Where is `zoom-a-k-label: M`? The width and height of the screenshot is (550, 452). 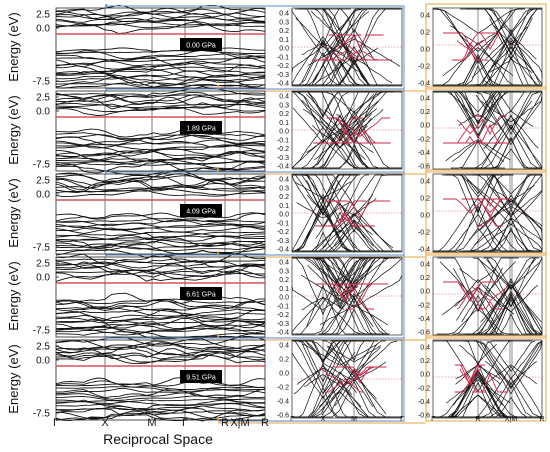
zoom-a-k-label: M is located at coordinates (354, 419).